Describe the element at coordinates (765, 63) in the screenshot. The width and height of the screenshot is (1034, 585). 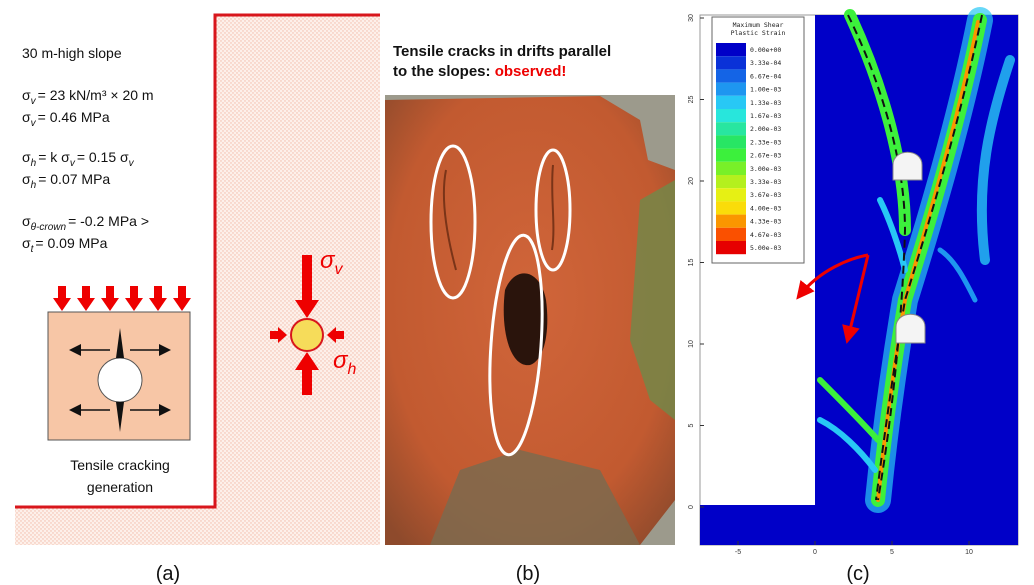
I see `legend-label: 3.33e-04` at that location.